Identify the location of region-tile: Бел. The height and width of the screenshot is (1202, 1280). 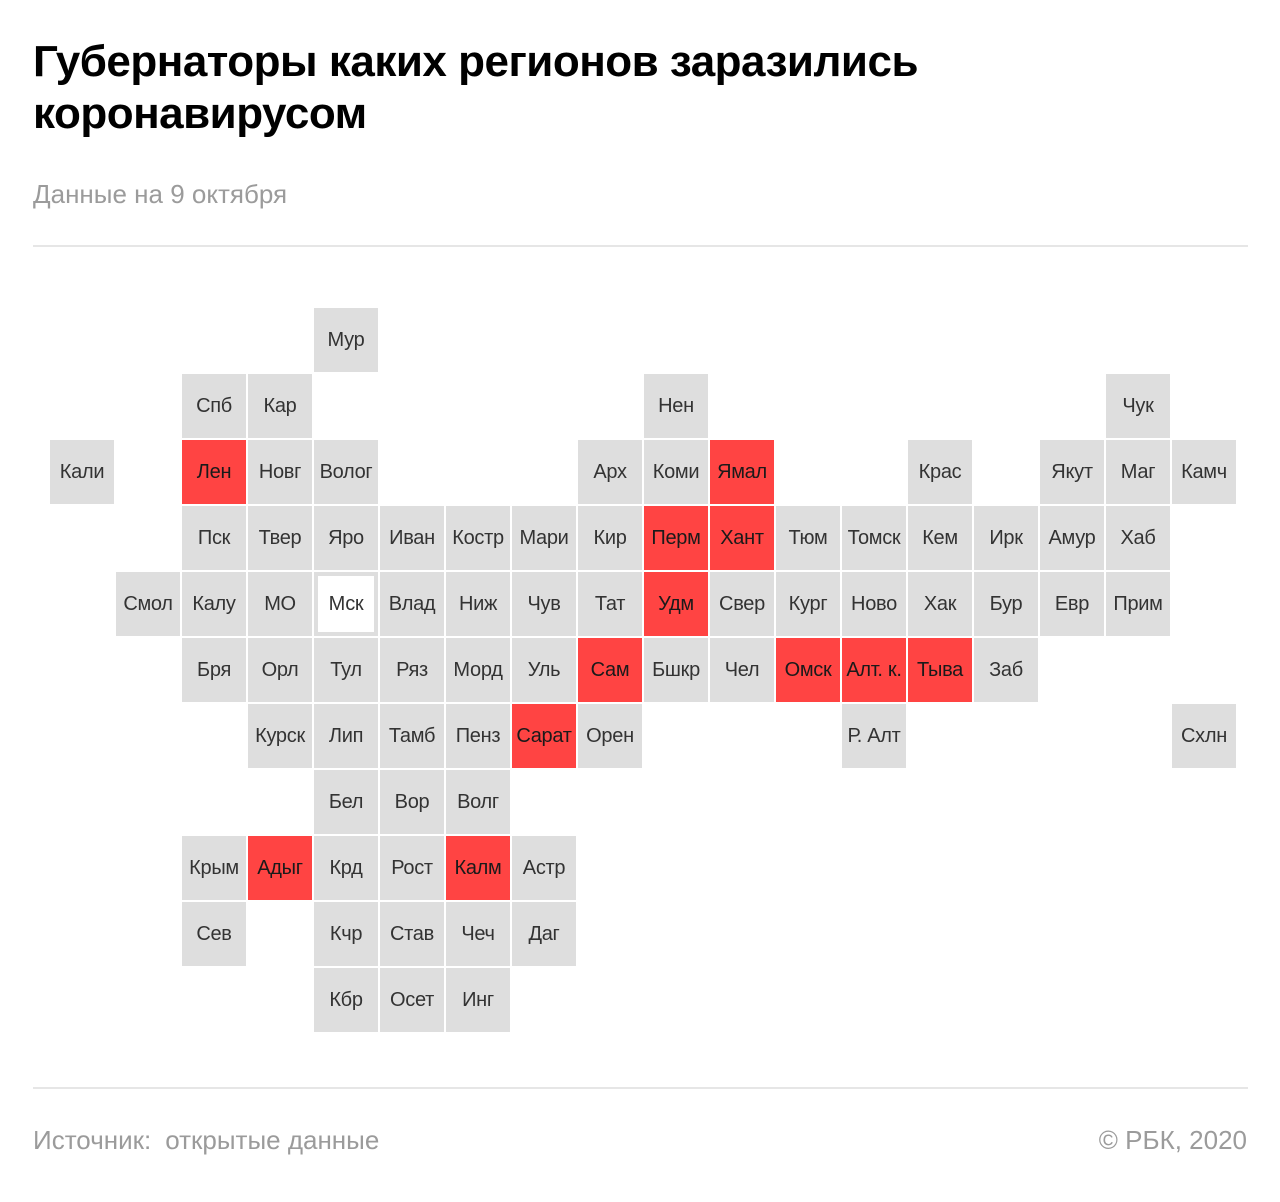
(346, 802).